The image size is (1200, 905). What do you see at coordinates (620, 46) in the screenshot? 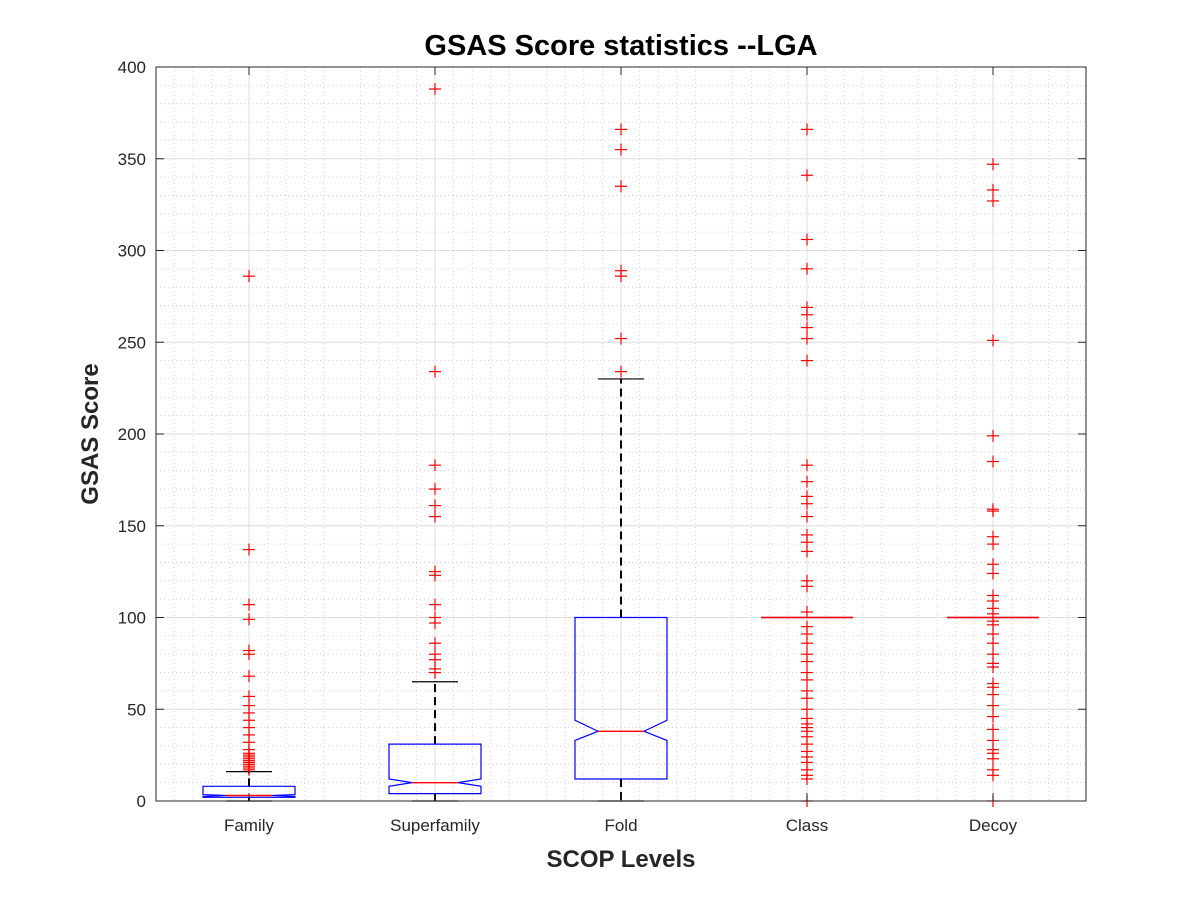
I see `chart-title: GSAS Score statistics --LGA` at bounding box center [620, 46].